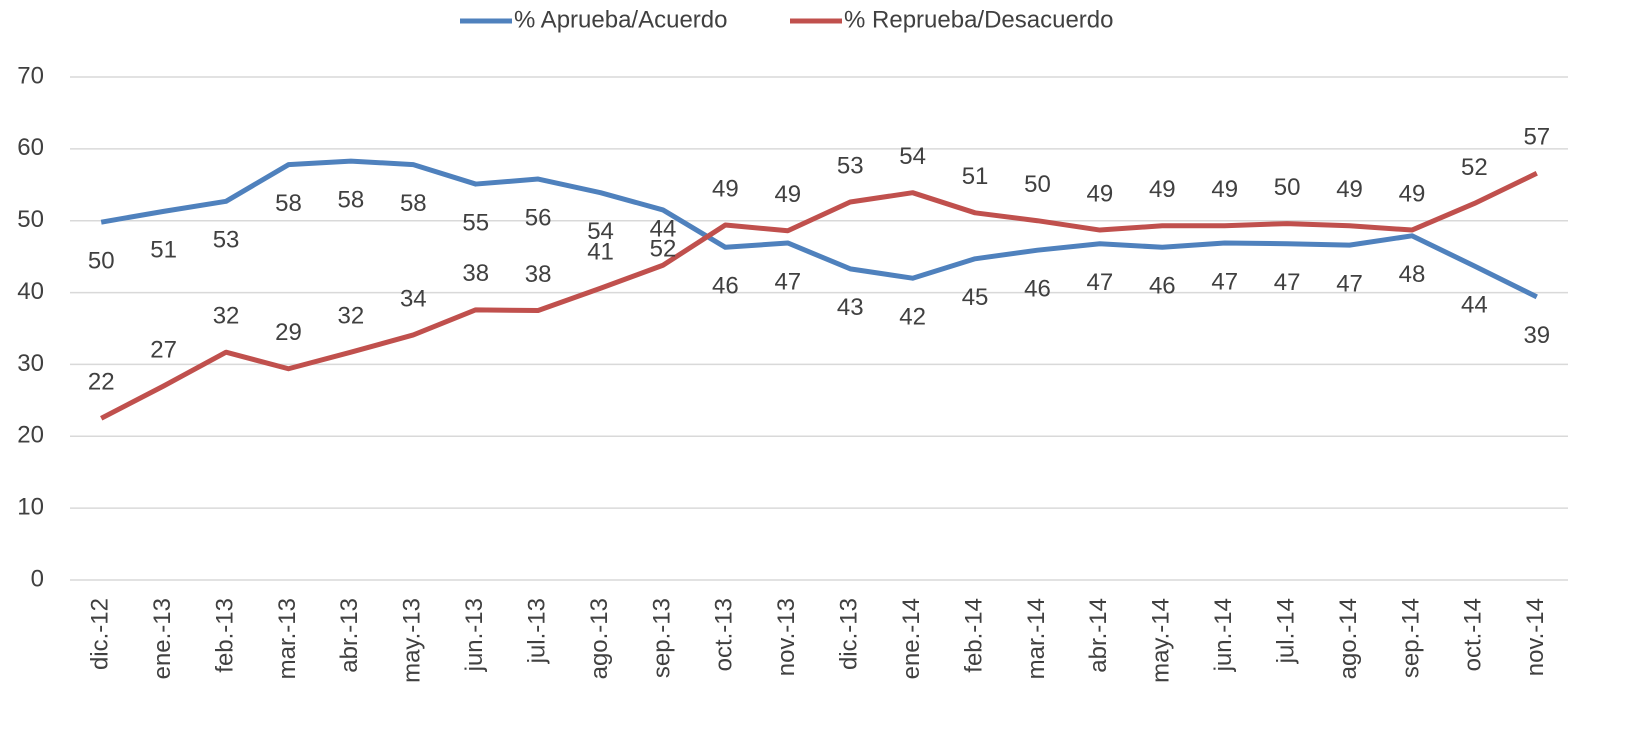 This screenshot has height=729, width=1630. Describe the element at coordinates (30, 147) in the screenshot. I see `y-tick-label: 60` at that location.